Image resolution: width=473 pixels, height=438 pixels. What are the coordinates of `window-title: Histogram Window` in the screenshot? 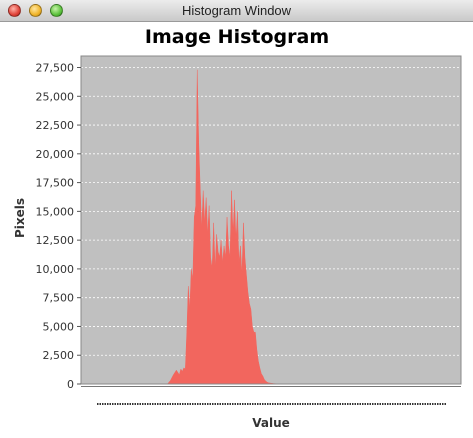 It's located at (236, 10).